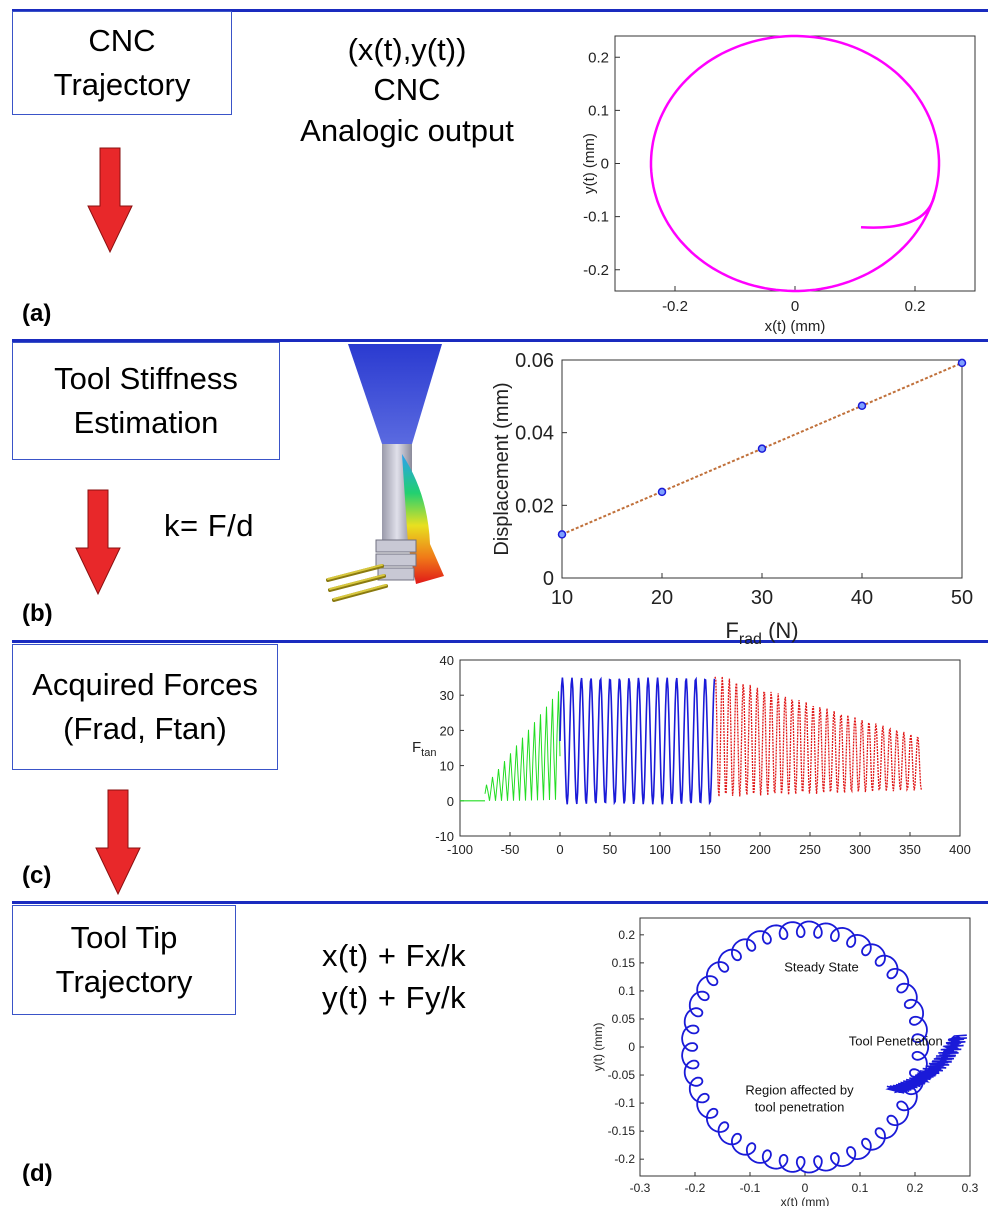 The height and width of the screenshot is (1206, 989). Describe the element at coordinates (915, 306) in the screenshot. I see `x-tick-label: 0.2` at that location.